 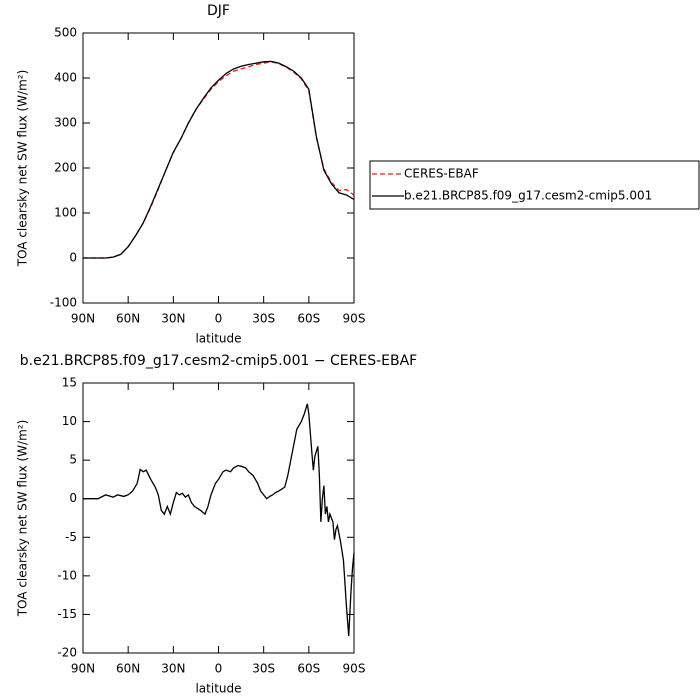 What do you see at coordinates (69, 421) in the screenshot?
I see `y-tick-label: 10` at bounding box center [69, 421].